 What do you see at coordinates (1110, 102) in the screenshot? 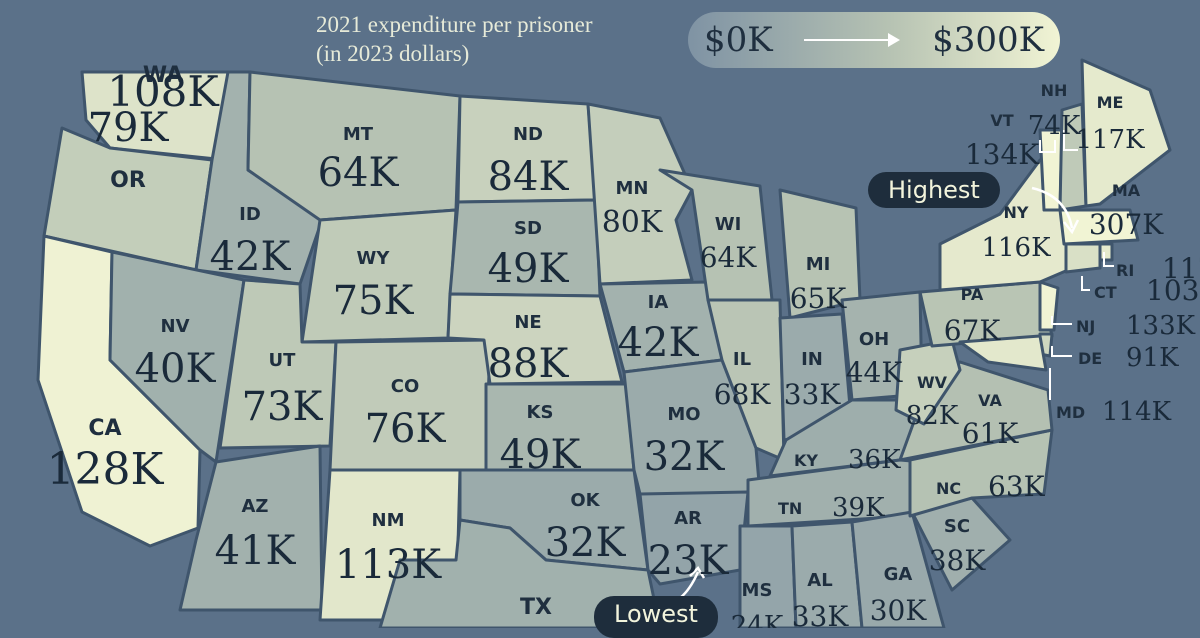
I see `state-label-me: ME` at bounding box center [1110, 102].